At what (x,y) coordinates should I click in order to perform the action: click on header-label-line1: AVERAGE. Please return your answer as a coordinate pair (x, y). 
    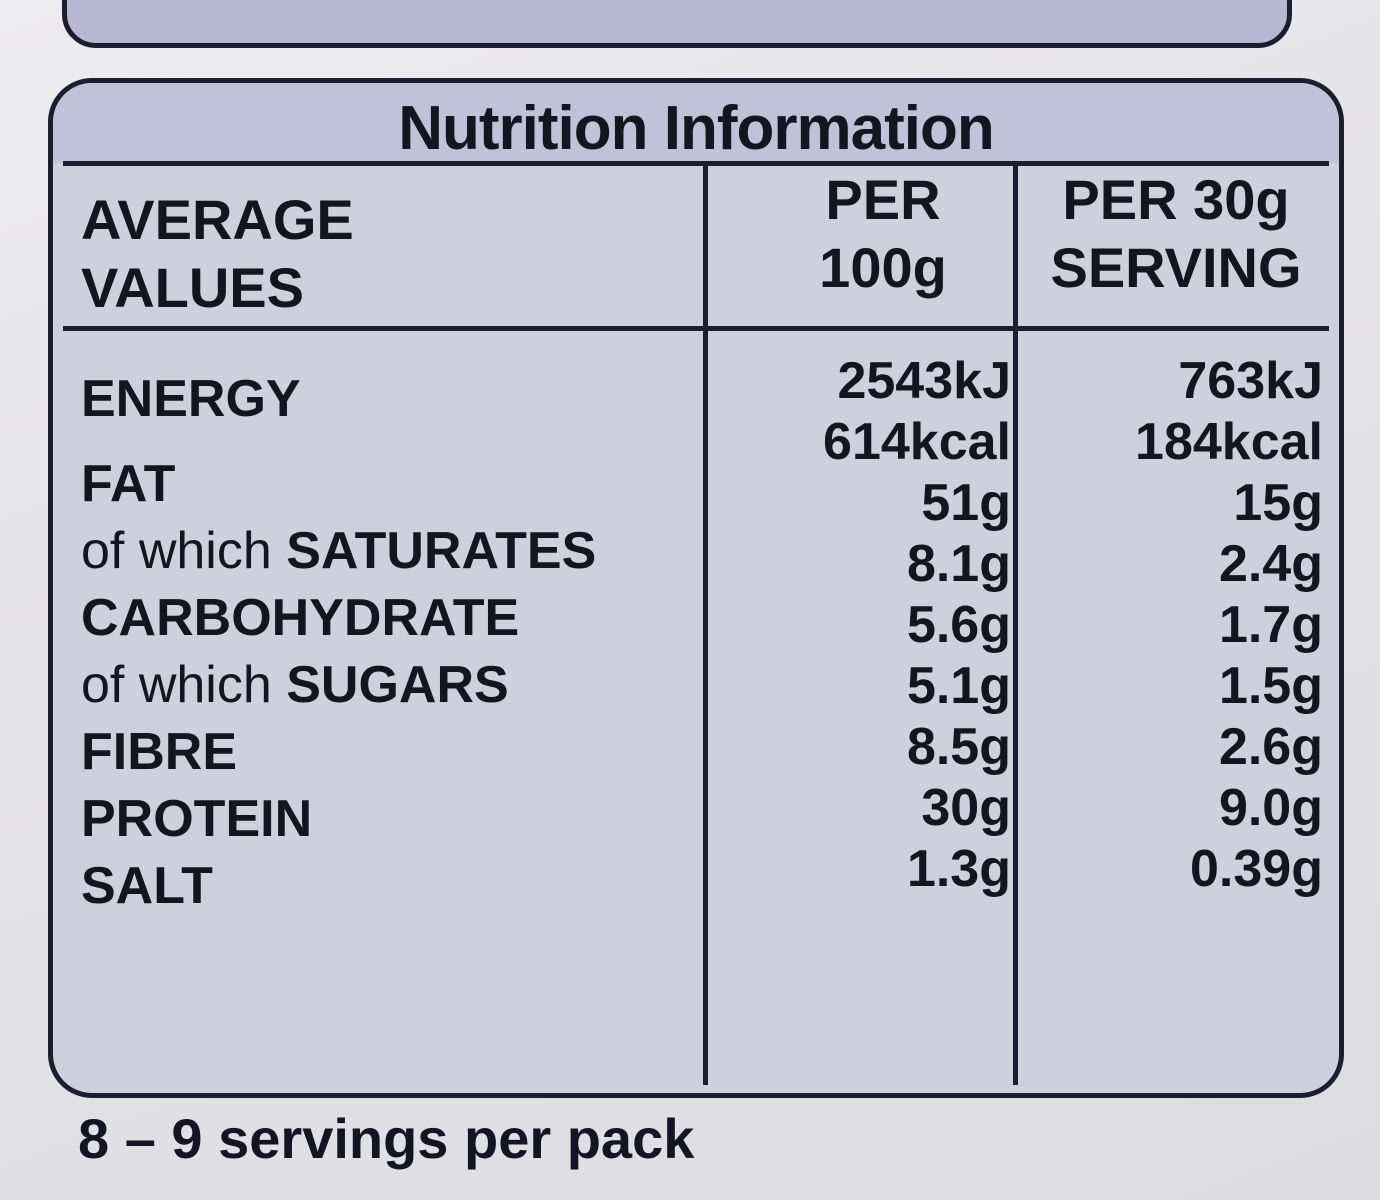
    Looking at the image, I should click on (217, 219).